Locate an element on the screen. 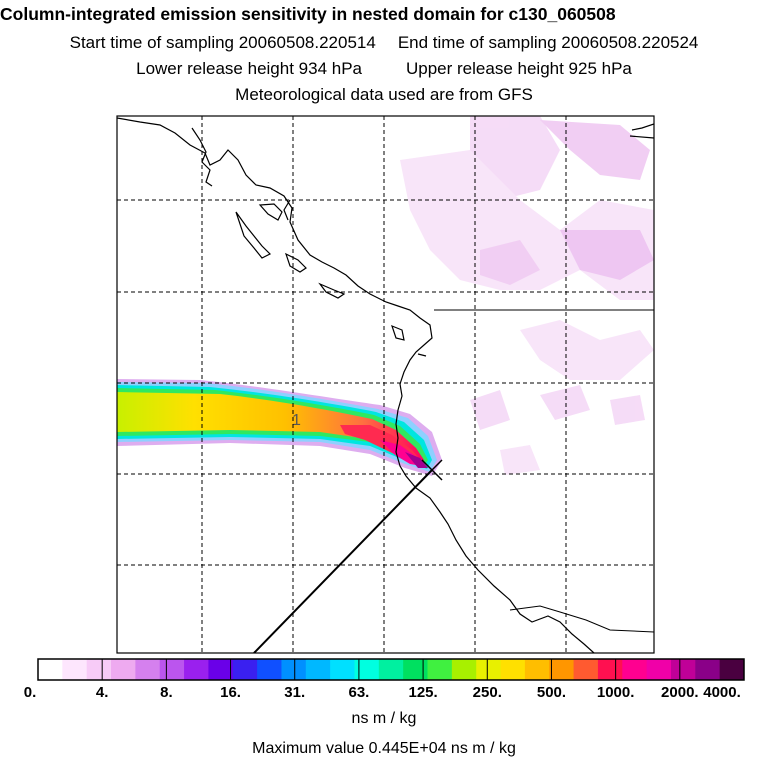 The height and width of the screenshot is (768, 768). colorbar-tick-label: 4000. is located at coordinates (722, 692).